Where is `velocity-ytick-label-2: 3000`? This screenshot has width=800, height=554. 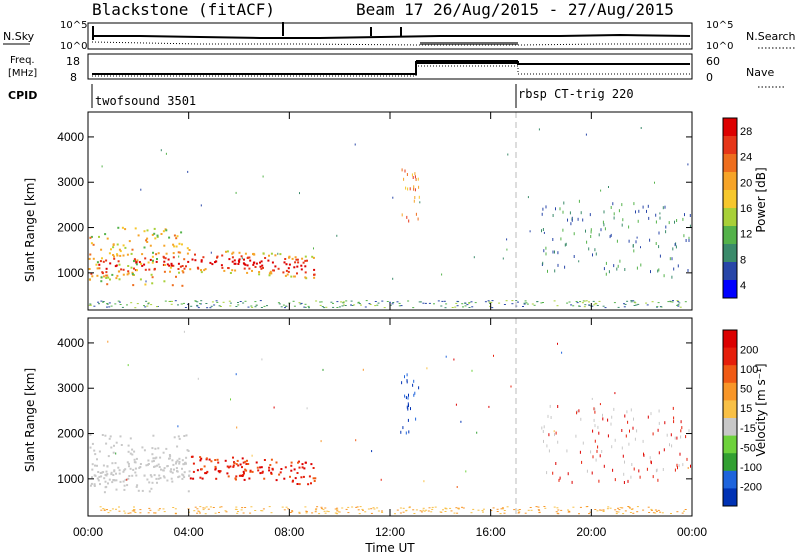 velocity-ytick-label-2: 3000 is located at coordinates (70, 388).